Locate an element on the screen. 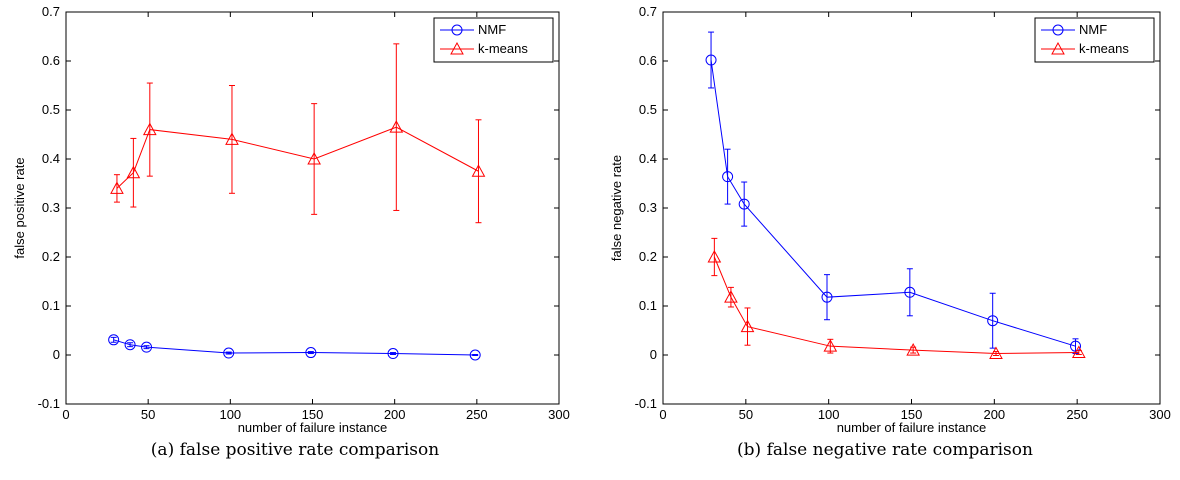  legend: NMF k-means is located at coordinates (1094, 40).